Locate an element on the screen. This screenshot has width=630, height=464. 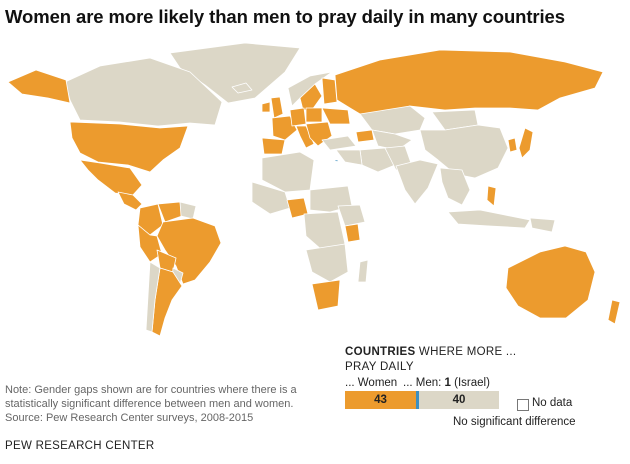
spain is located at coordinates (273, 146).